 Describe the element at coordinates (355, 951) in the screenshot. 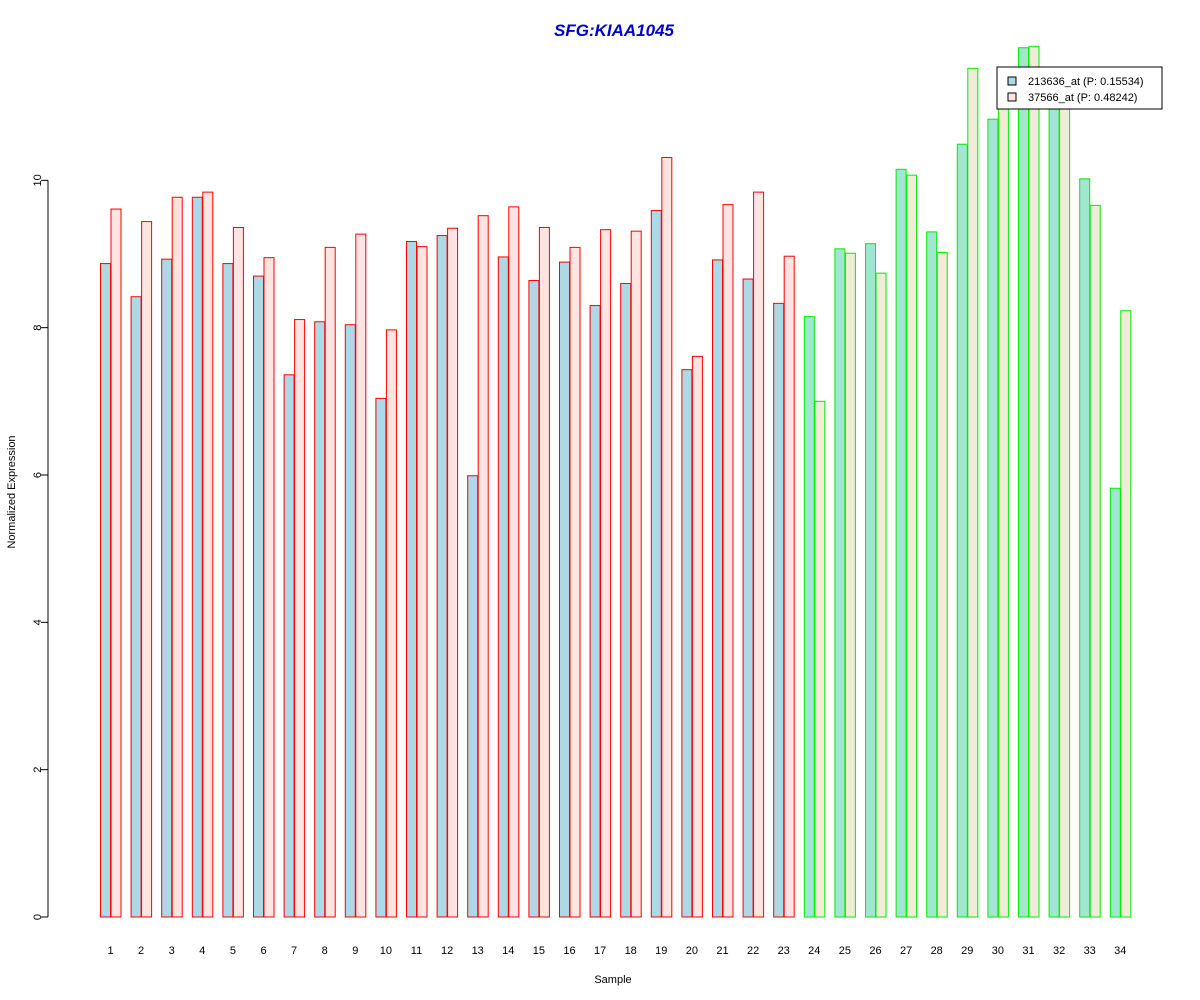

I see `x-tick-label: 9` at that location.